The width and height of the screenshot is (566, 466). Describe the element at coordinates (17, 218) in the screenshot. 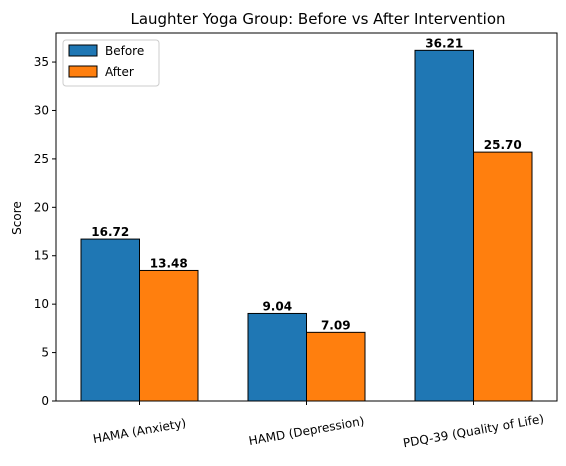

I see `y-axis-label: Score` at that location.